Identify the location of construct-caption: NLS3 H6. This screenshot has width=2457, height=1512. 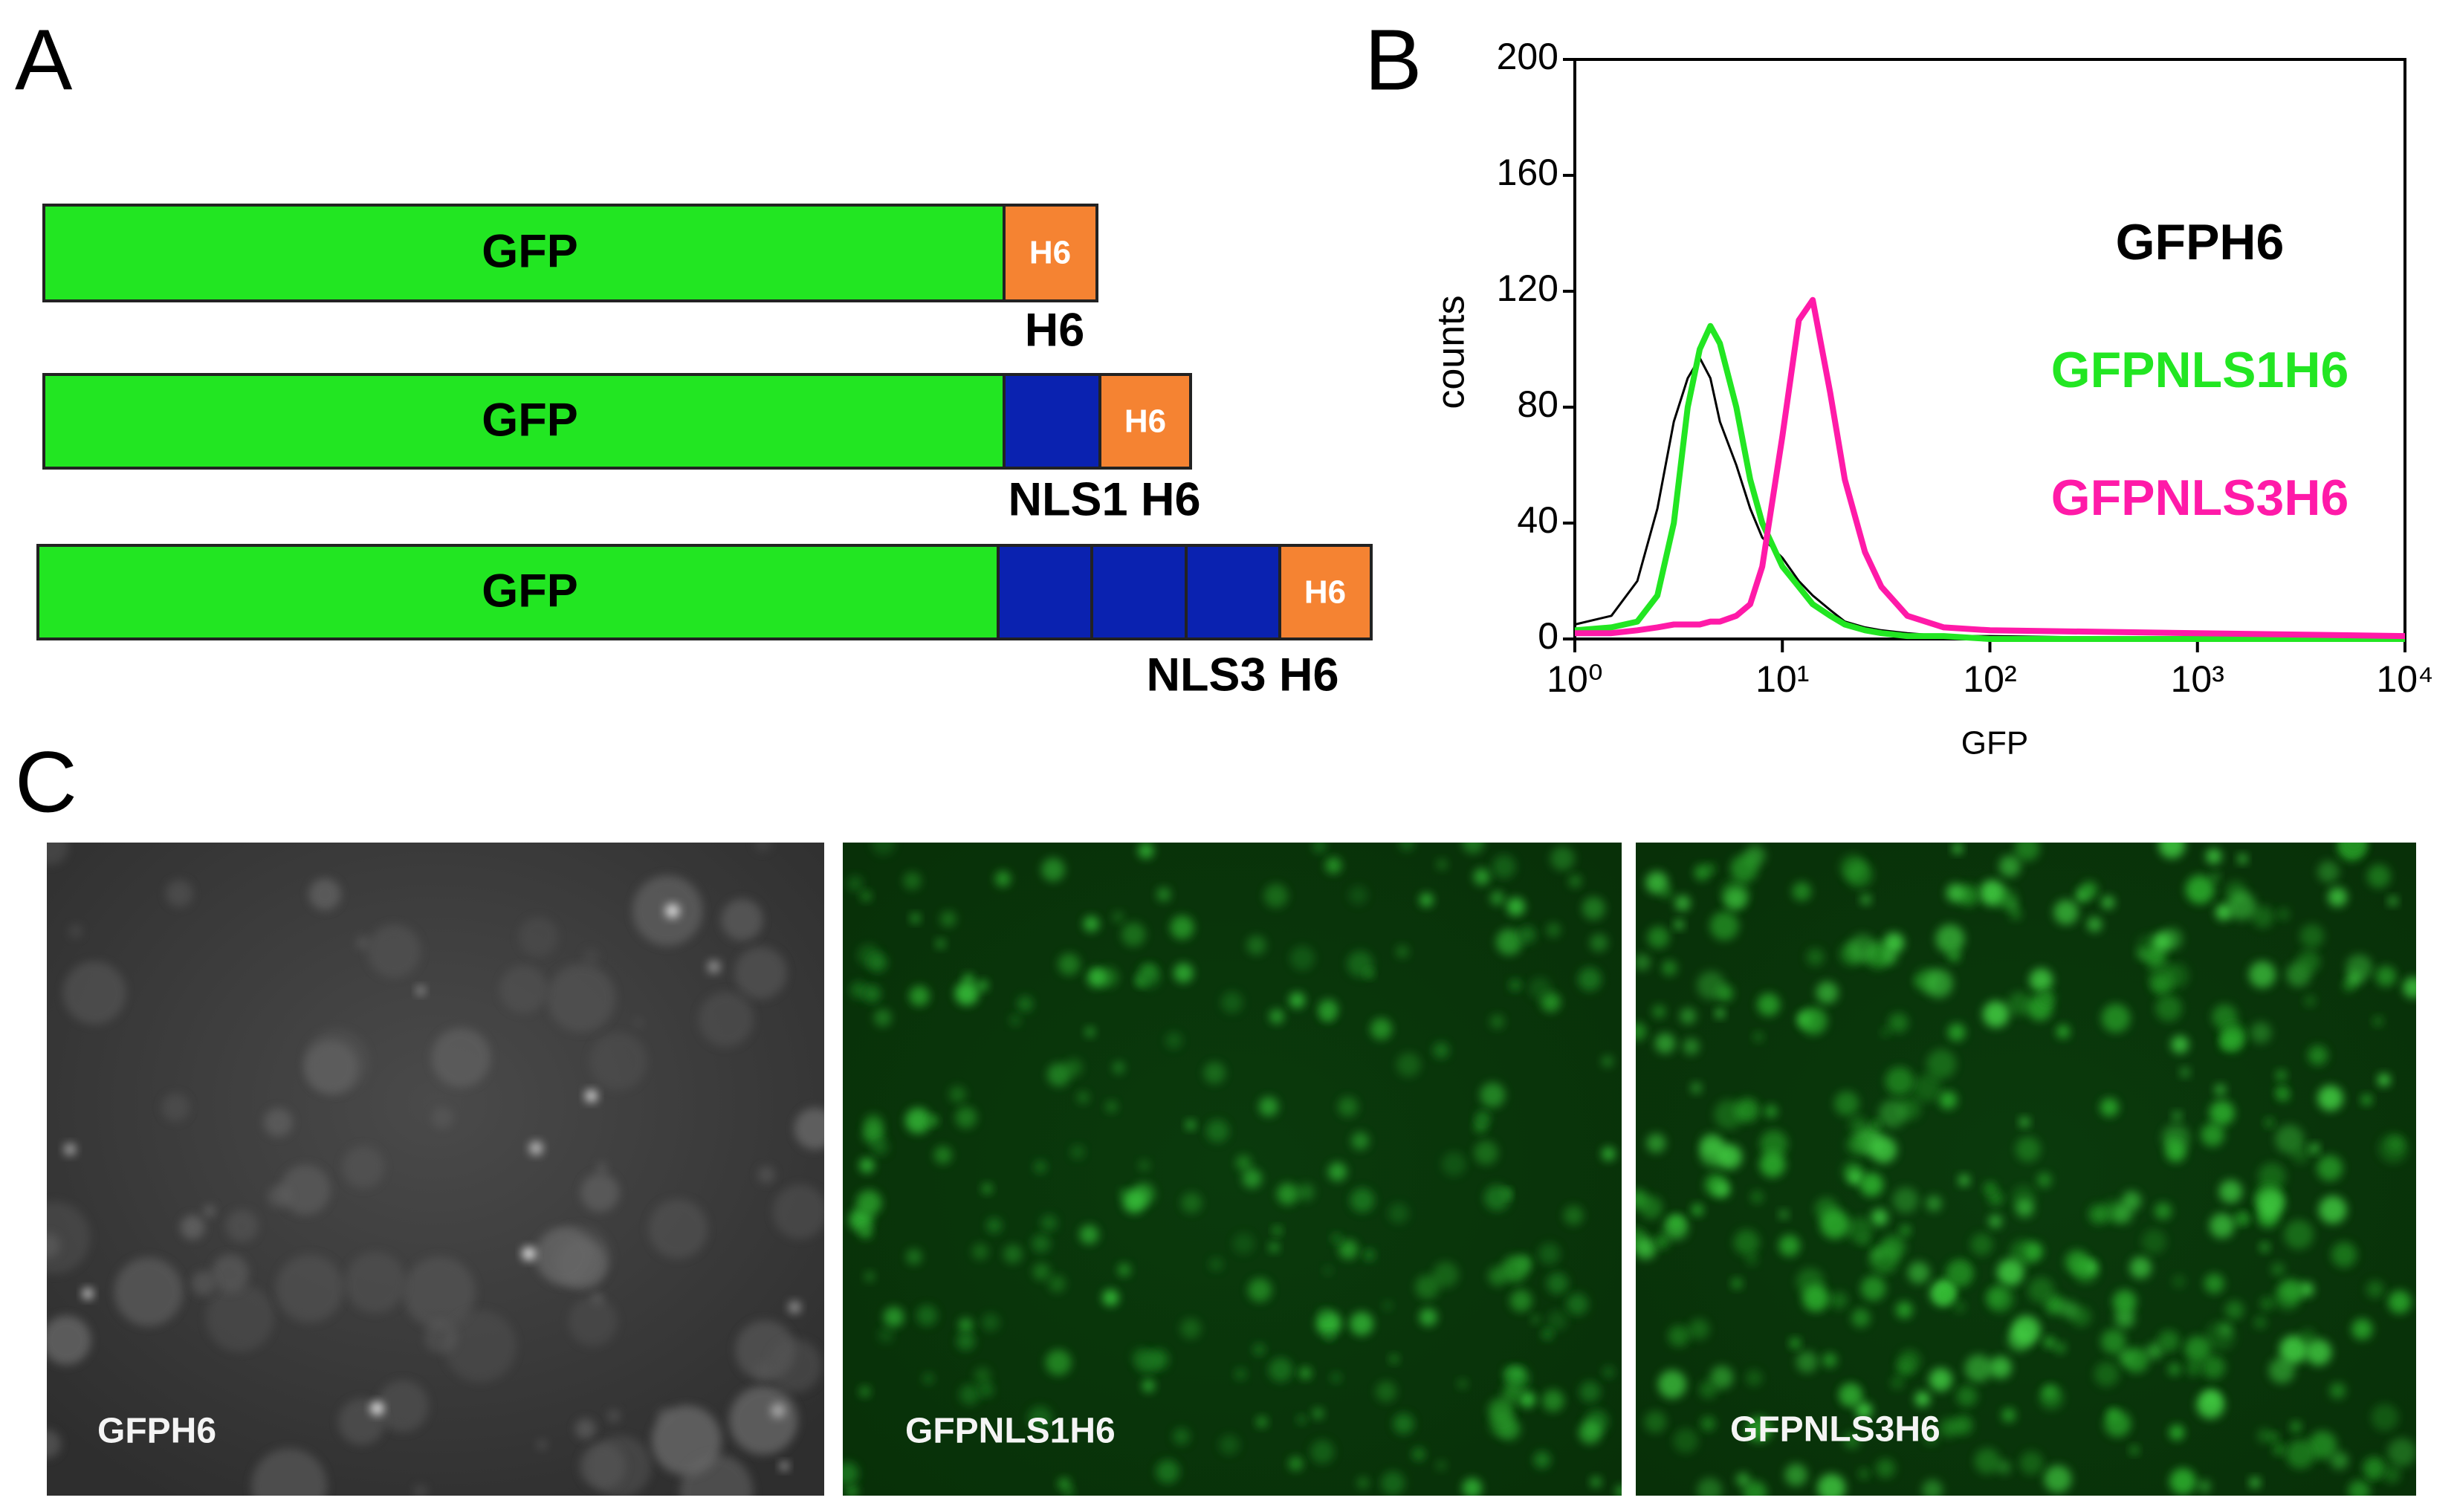
(1242, 675).